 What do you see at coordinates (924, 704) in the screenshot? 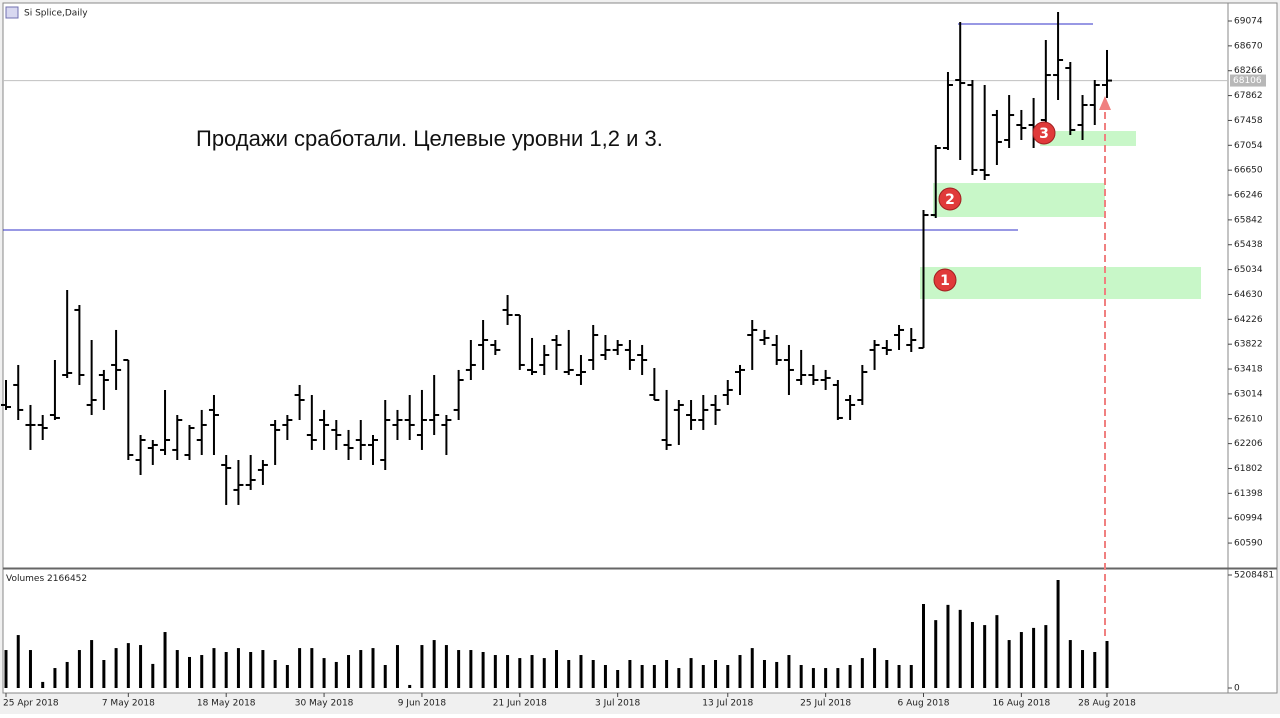
I see `x-tick-label: 6 Aug 2018` at bounding box center [924, 704].